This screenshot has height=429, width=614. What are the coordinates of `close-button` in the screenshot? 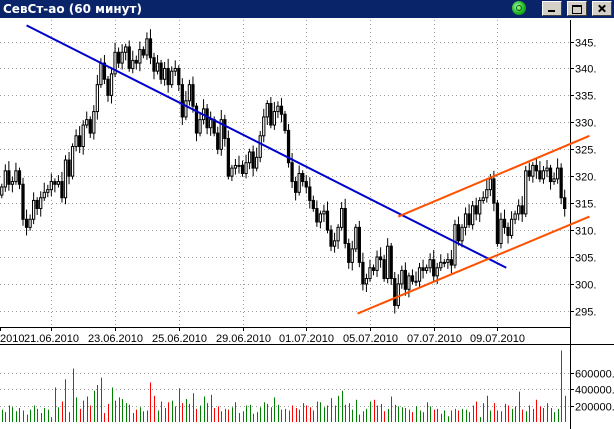 It's located at (602, 8).